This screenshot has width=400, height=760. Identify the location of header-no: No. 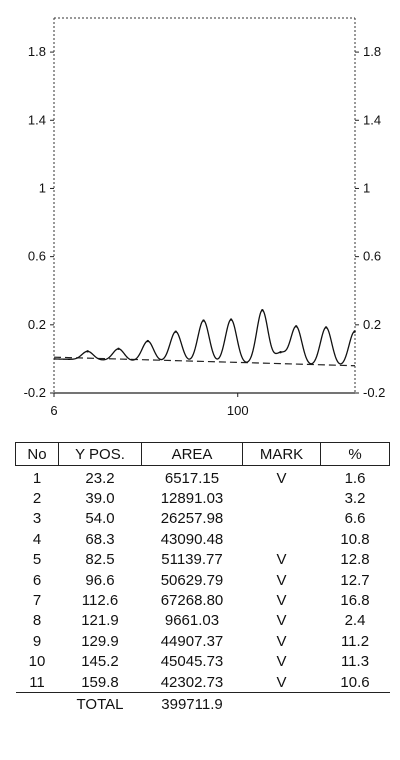
(37, 454).